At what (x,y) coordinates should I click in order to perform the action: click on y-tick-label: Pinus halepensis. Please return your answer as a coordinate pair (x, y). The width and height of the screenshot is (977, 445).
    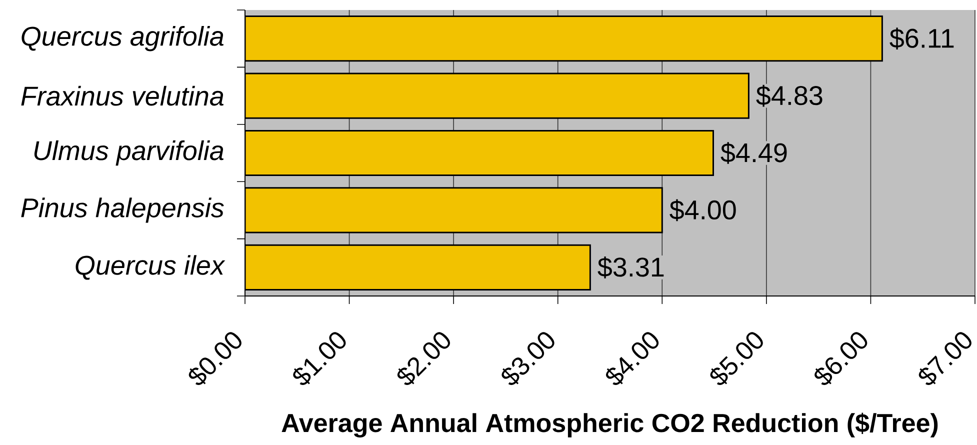
    Looking at the image, I should click on (122, 210).